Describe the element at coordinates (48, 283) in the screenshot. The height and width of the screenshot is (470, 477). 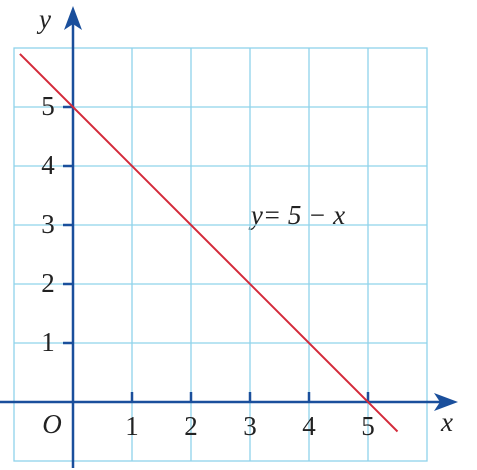
I see `y-tick-label: 2` at that location.